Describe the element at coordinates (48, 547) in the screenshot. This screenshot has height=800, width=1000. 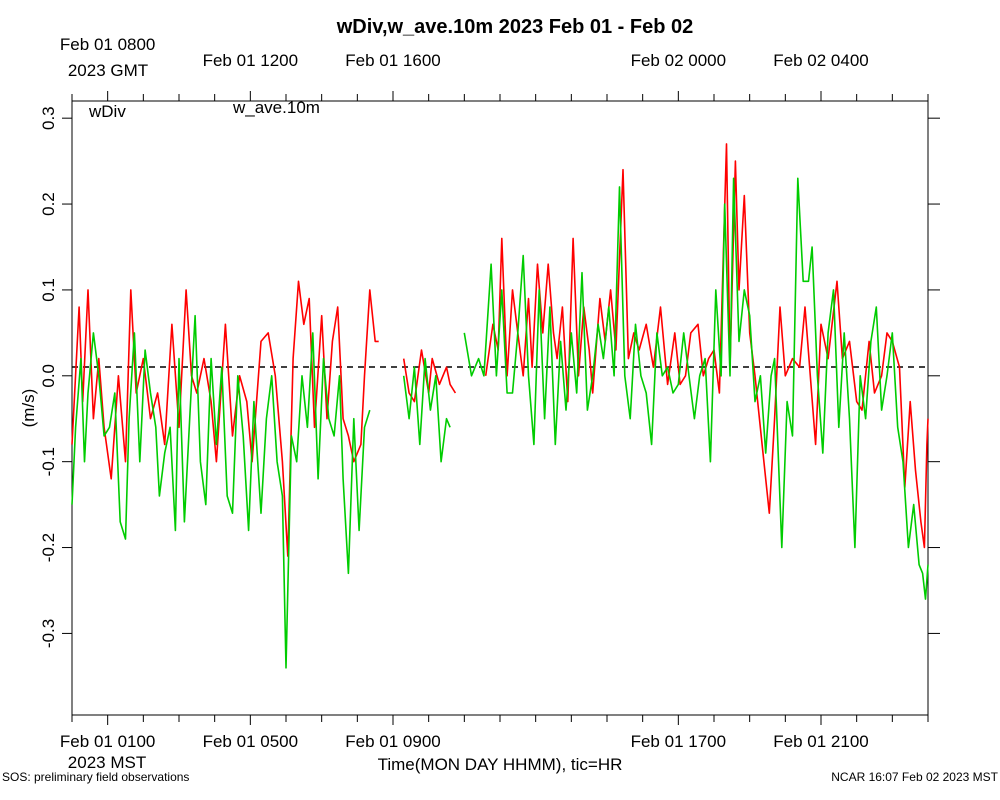
I see `y-tick-label: -0.2` at that location.